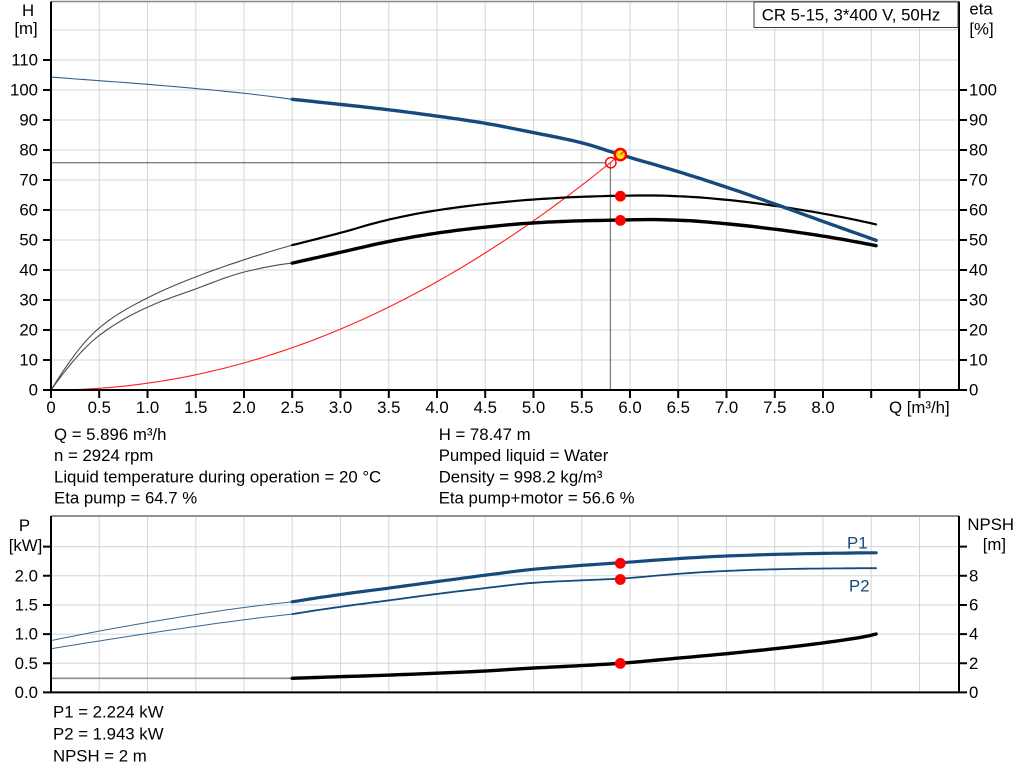 This screenshot has height=781, width=1024. Describe the element at coordinates (103, 455) in the screenshot. I see `svg-text: n = 2924 rpm` at that location.